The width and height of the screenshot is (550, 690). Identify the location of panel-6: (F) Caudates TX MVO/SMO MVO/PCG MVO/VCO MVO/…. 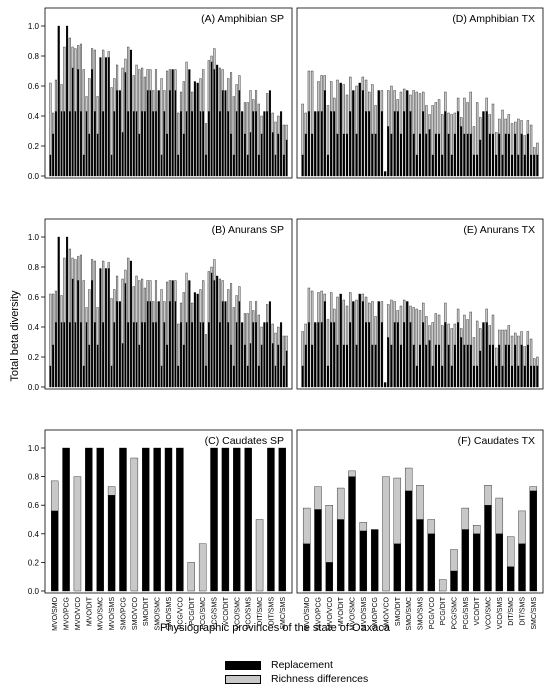
(420, 530).